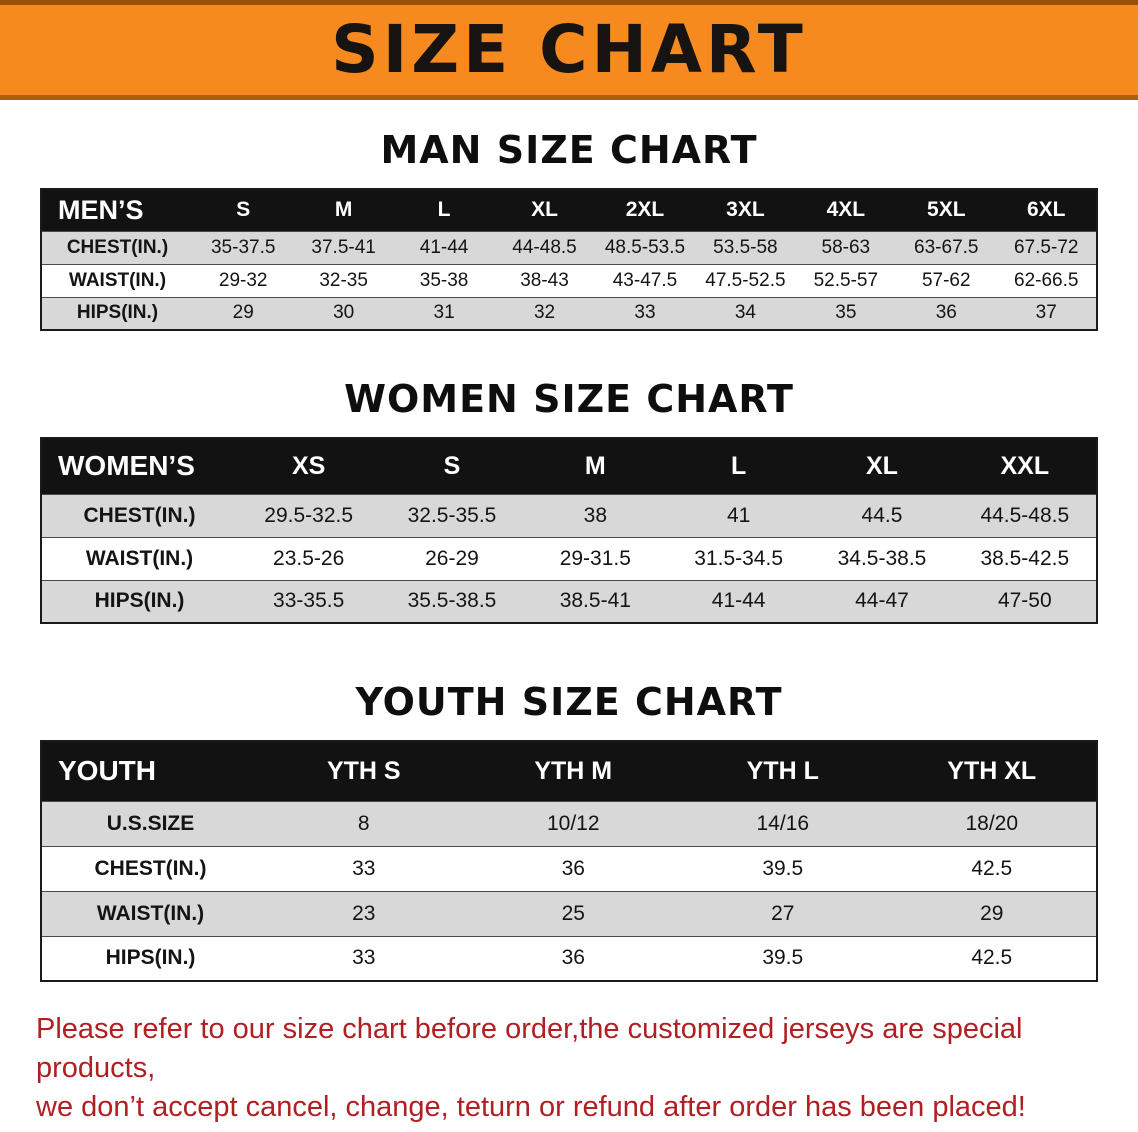 Image resolution: width=1138 pixels, height=1132 pixels. I want to click on table-header-row: YOUTH YTH S YTH M YTH L YTH XL, so click(569, 771).